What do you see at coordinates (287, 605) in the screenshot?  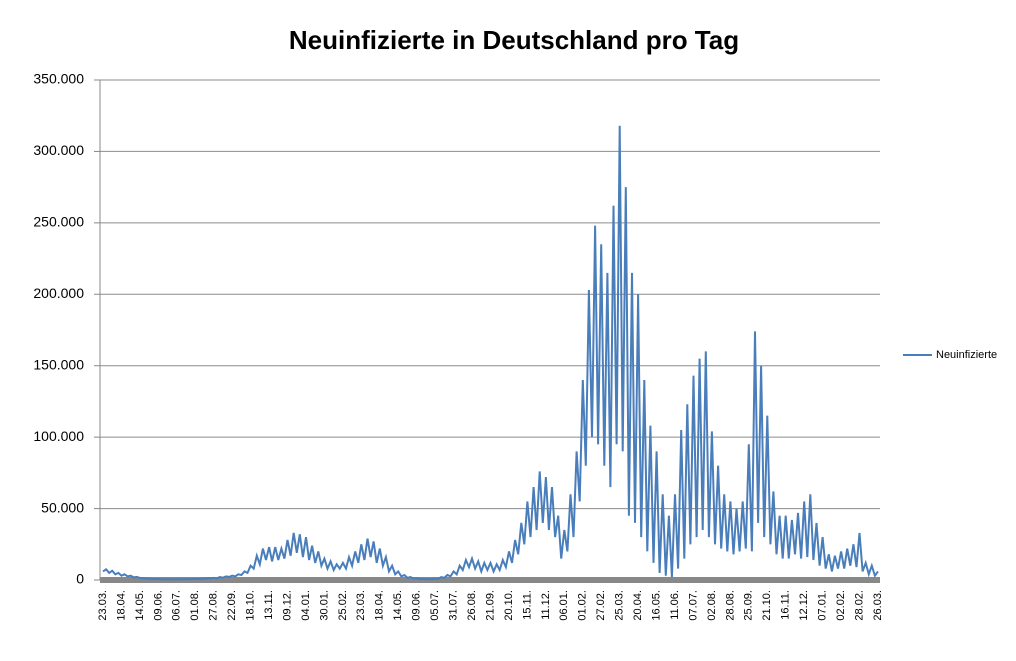 I see `x-tick-label: 09.12.` at bounding box center [287, 605].